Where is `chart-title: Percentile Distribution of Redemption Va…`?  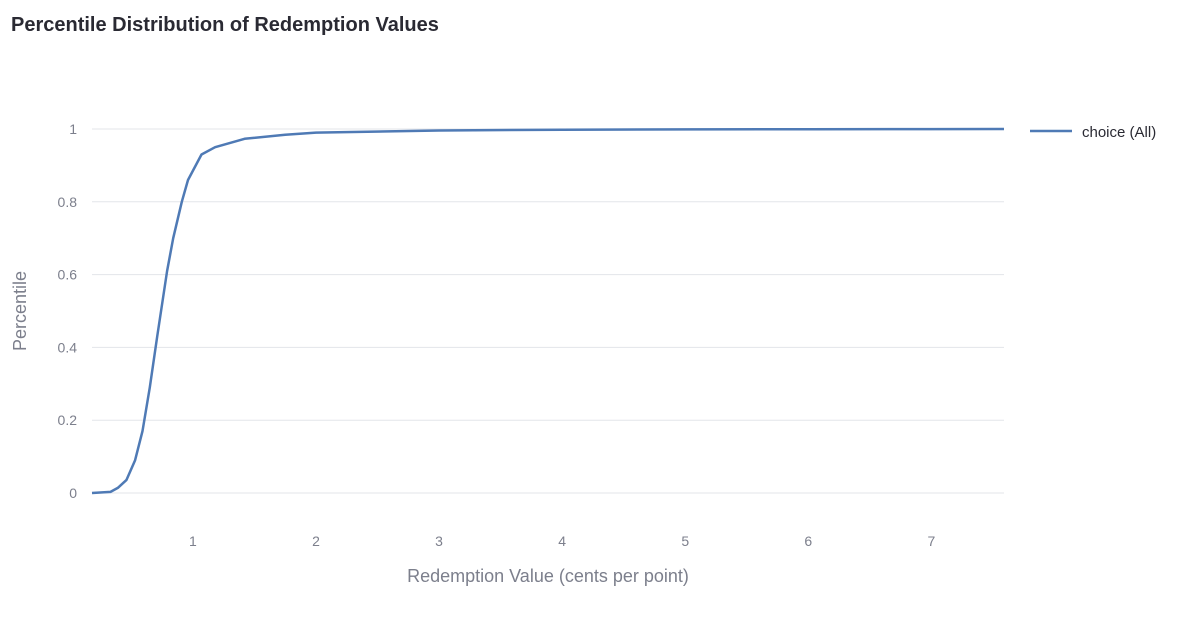
chart-title: Percentile Distribution of Redemption Va… is located at coordinates (225, 25).